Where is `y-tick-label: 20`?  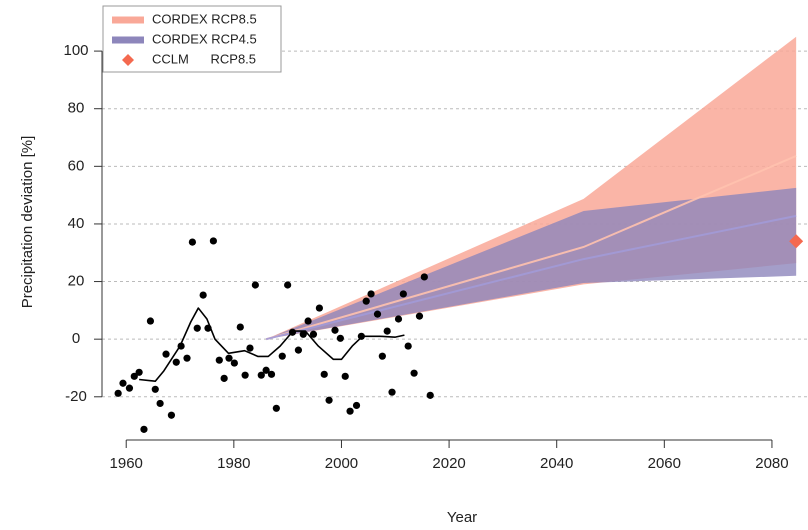 y-tick-label: 20 is located at coordinates (76, 281).